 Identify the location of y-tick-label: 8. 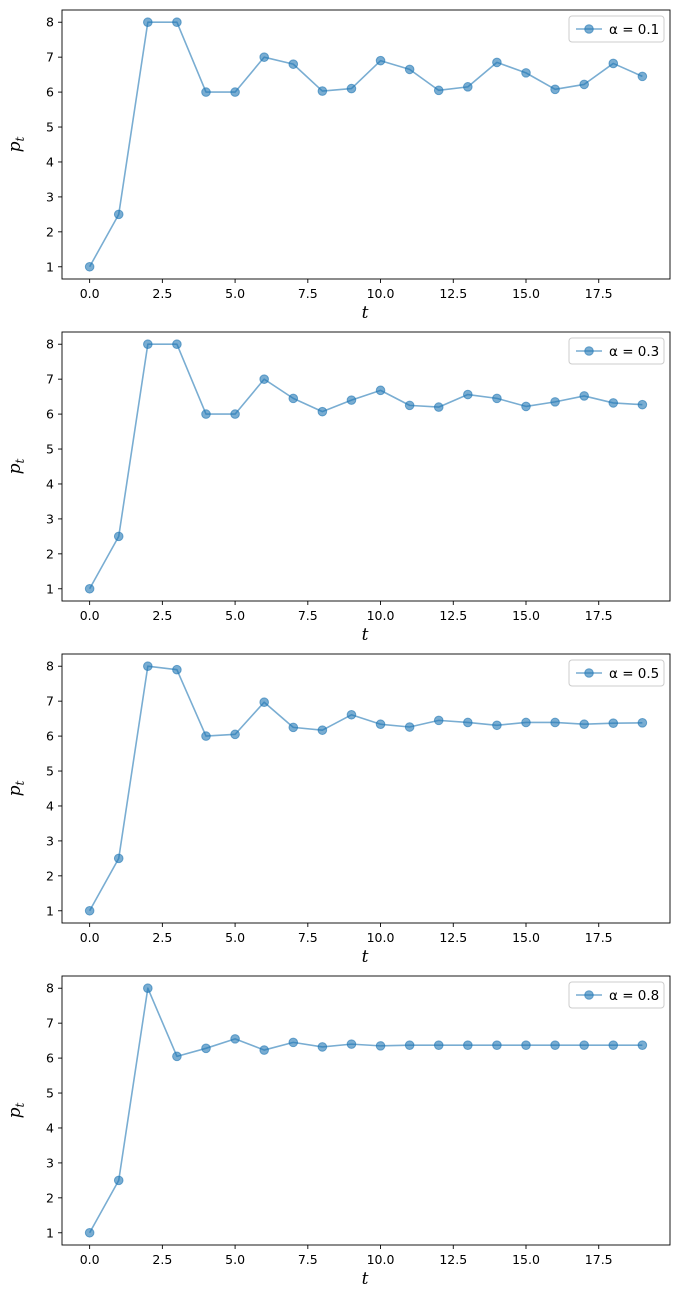
(50, 344).